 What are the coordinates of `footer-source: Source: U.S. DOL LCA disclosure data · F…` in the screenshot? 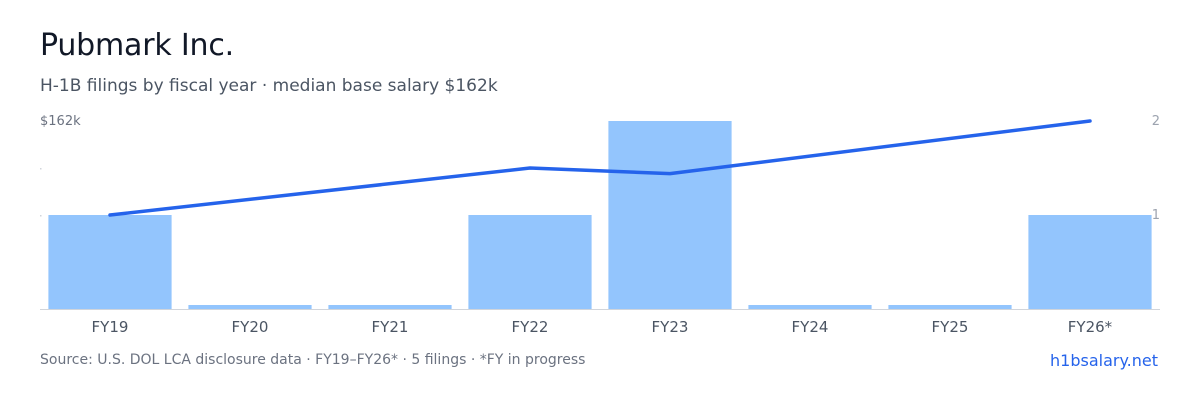 It's located at (313, 360).